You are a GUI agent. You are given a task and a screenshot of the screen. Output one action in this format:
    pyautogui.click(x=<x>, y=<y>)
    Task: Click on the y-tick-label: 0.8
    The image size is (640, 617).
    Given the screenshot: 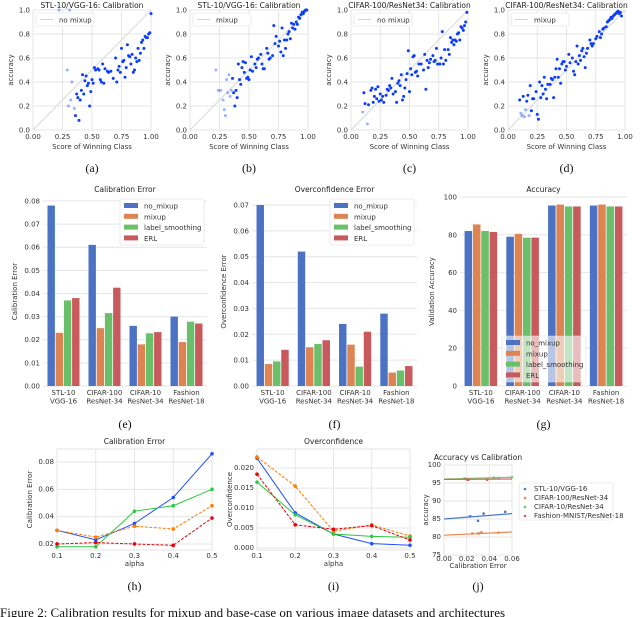 What is the action you would take?
    pyautogui.click(x=181, y=35)
    